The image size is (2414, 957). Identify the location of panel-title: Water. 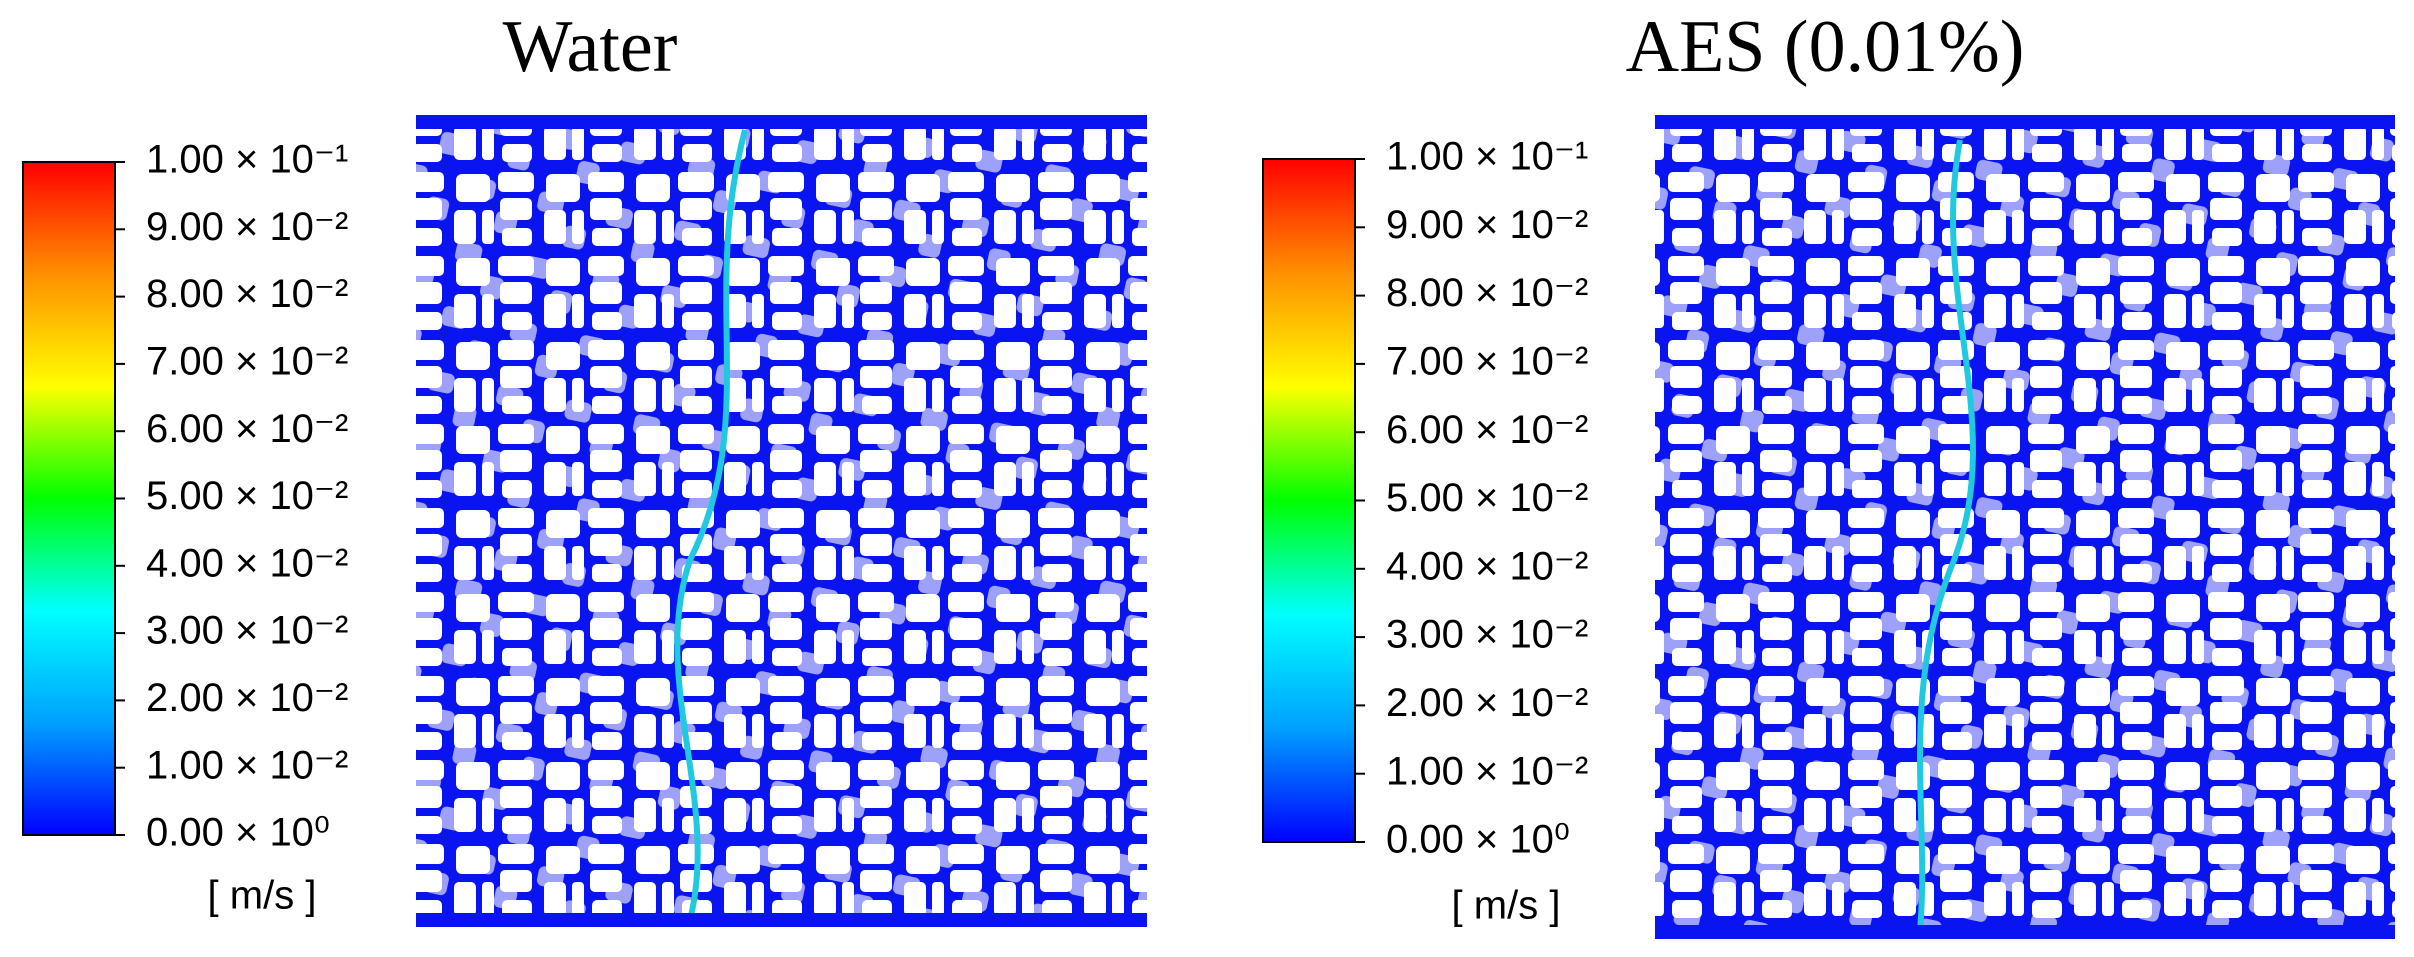
(590, 47).